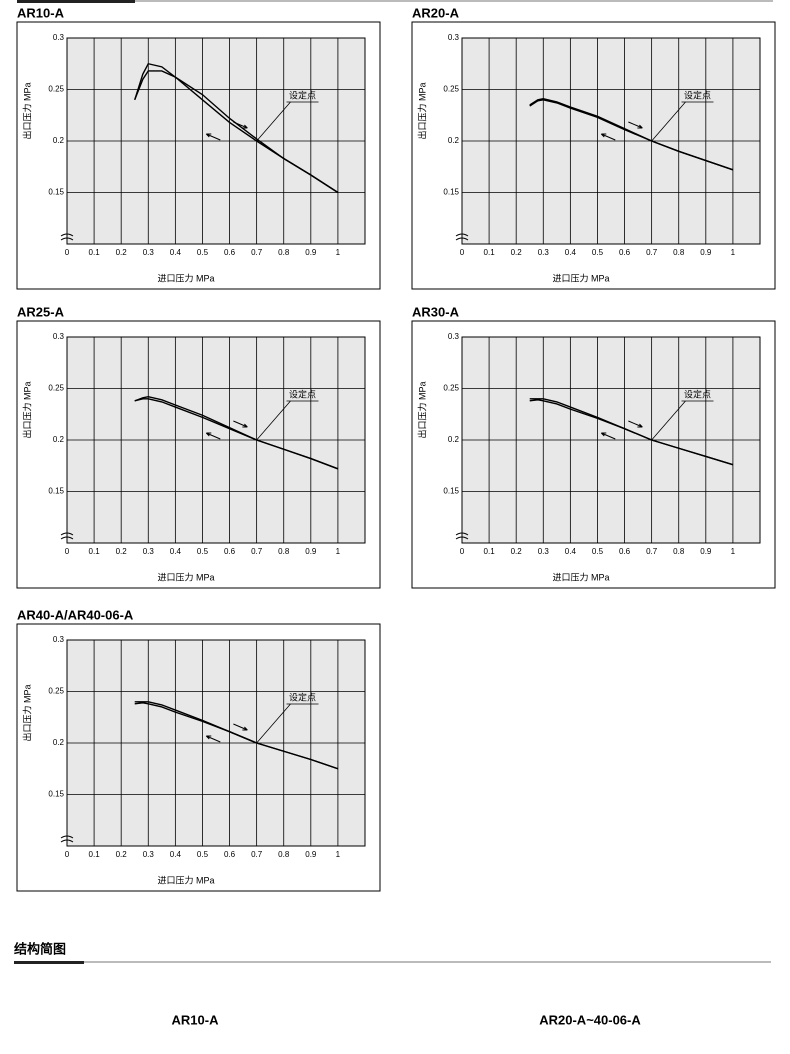  I want to click on section-bar, so click(49, 962).